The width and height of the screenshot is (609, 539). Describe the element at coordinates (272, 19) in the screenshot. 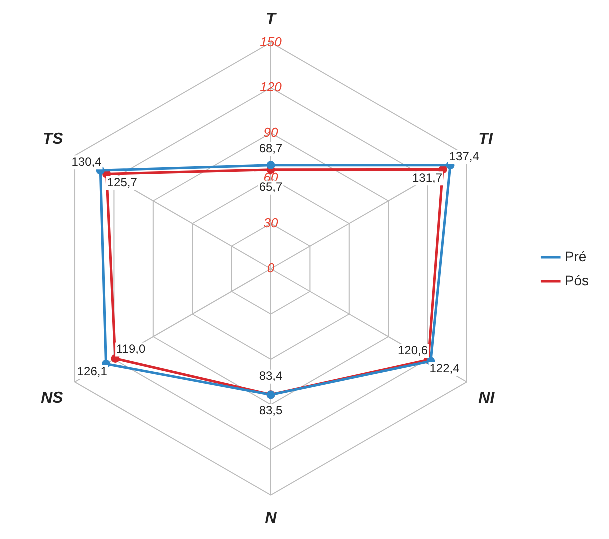

I see `spoke-label: T` at that location.